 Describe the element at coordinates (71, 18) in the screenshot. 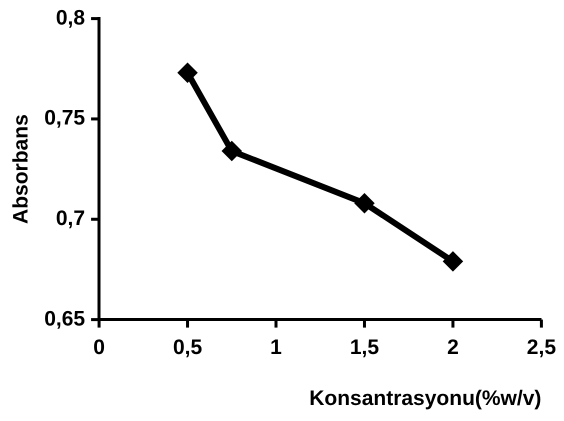

I see `y-tick-label: 0,8` at that location.